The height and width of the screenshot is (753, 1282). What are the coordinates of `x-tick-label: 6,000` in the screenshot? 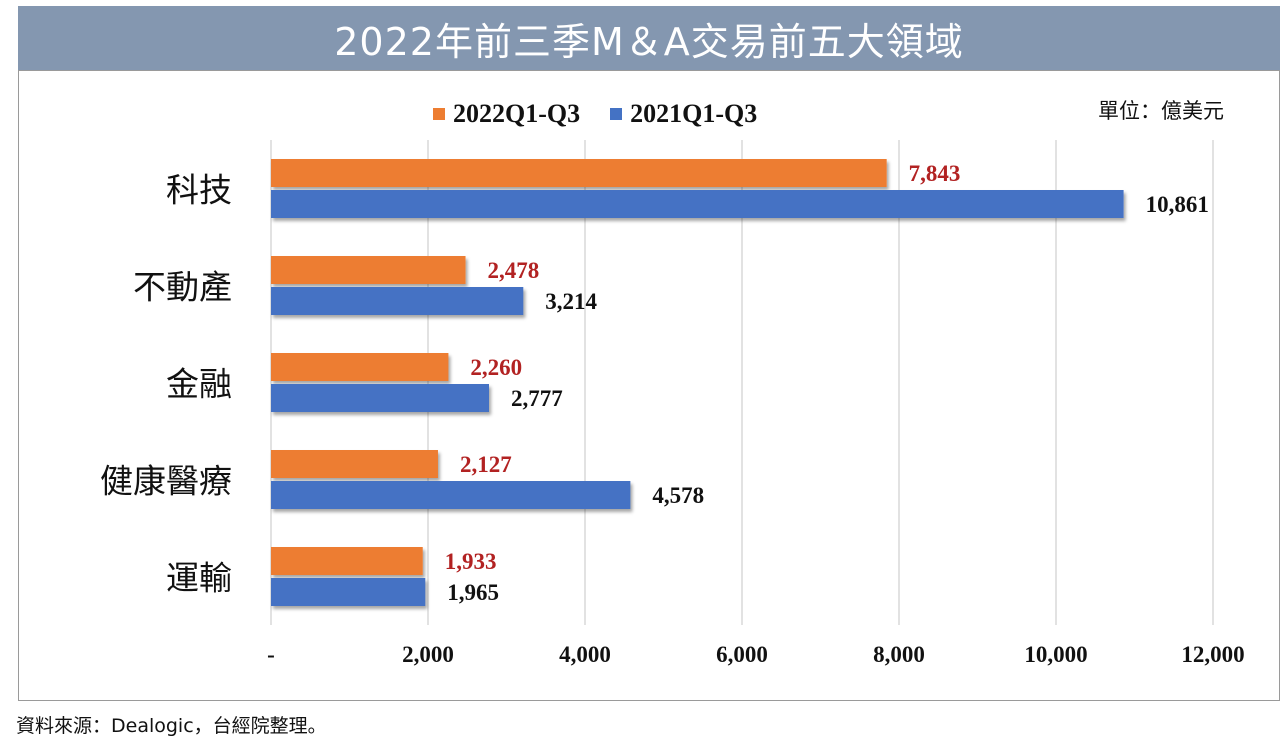 It's located at (742, 654).